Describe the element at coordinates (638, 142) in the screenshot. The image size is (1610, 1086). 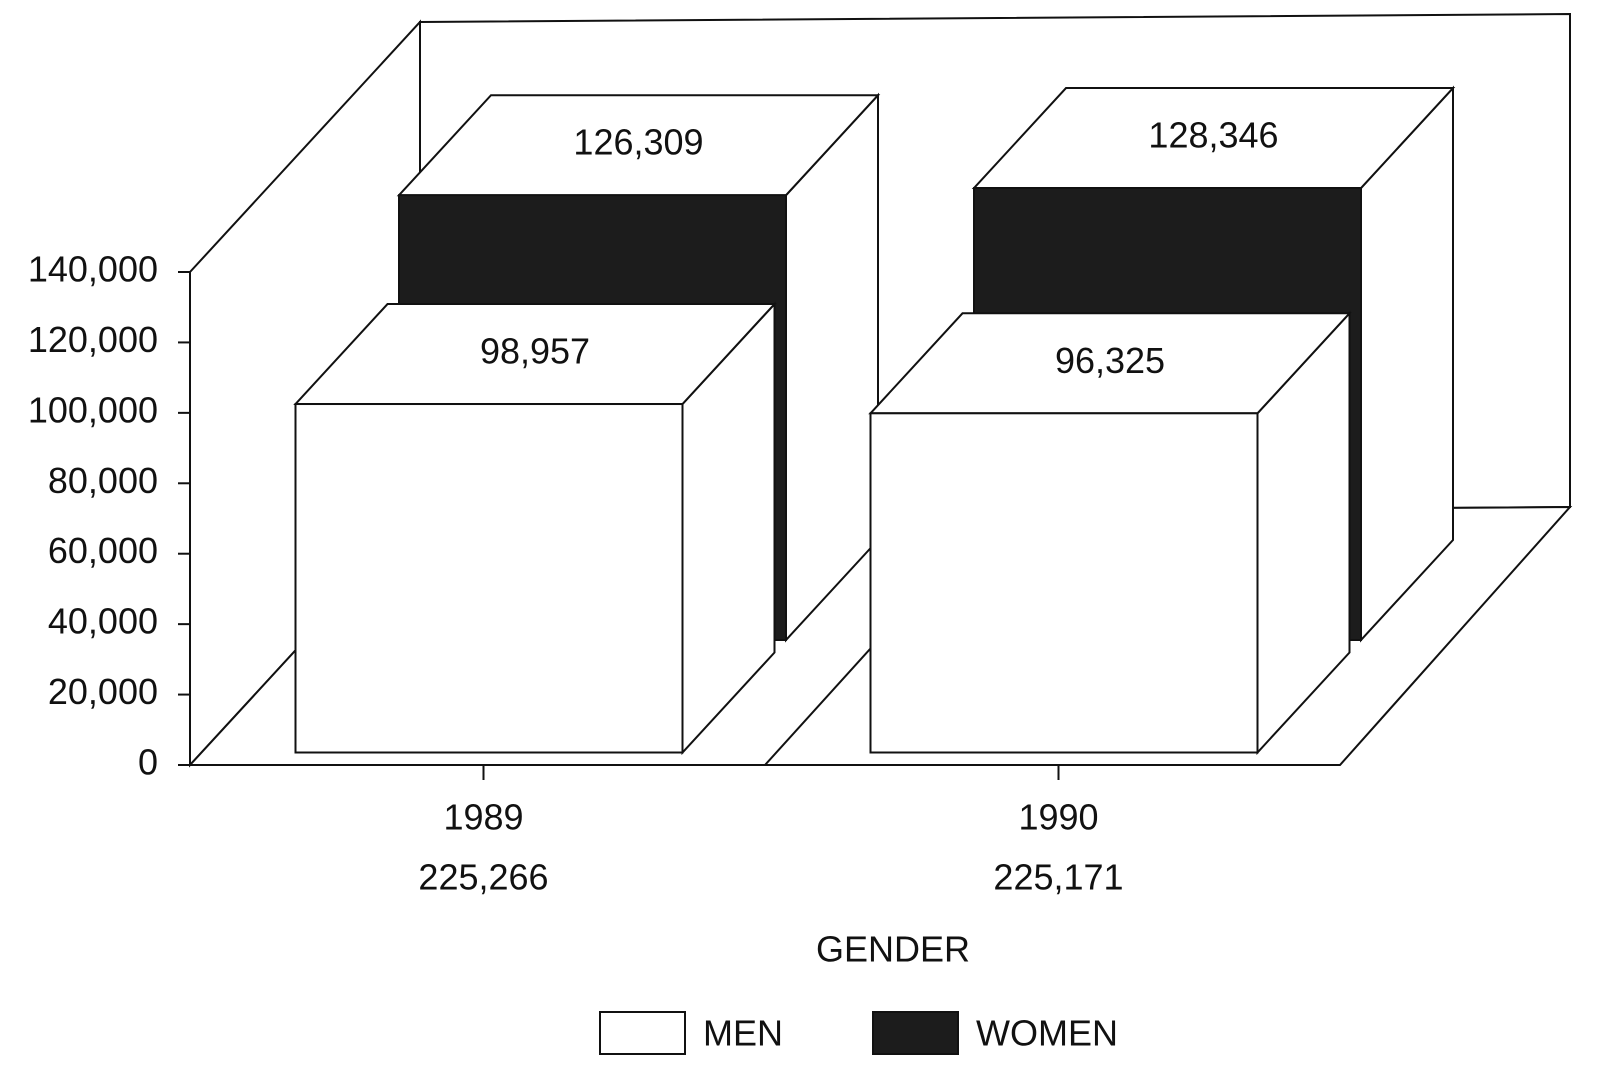
I see `value-label: 126,309` at that location.